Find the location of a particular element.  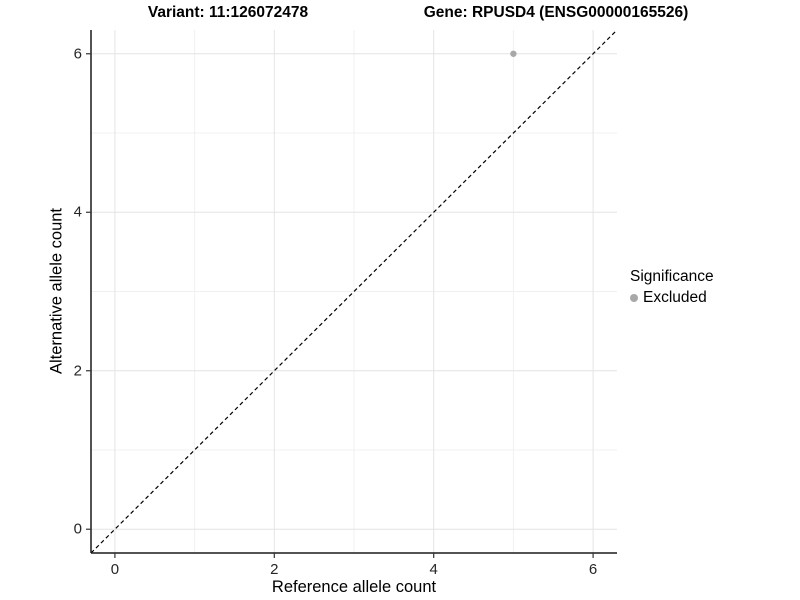

variant-title: Variant: 11:126072478 is located at coordinates (228, 12).